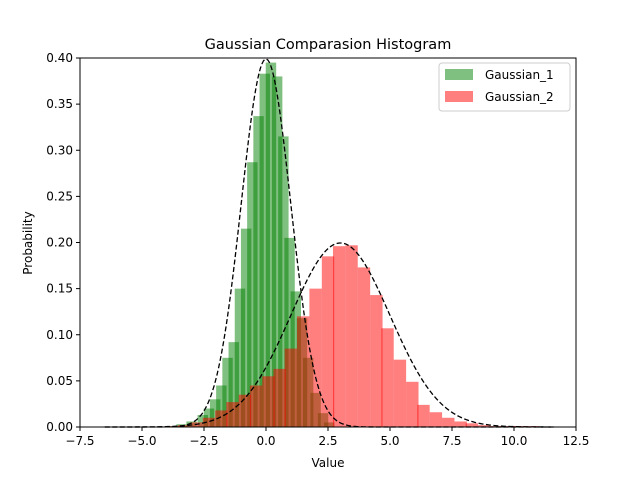 The height and width of the screenshot is (480, 640). What do you see at coordinates (59, 289) in the screenshot?
I see `y-tick-label: 0.15` at bounding box center [59, 289].